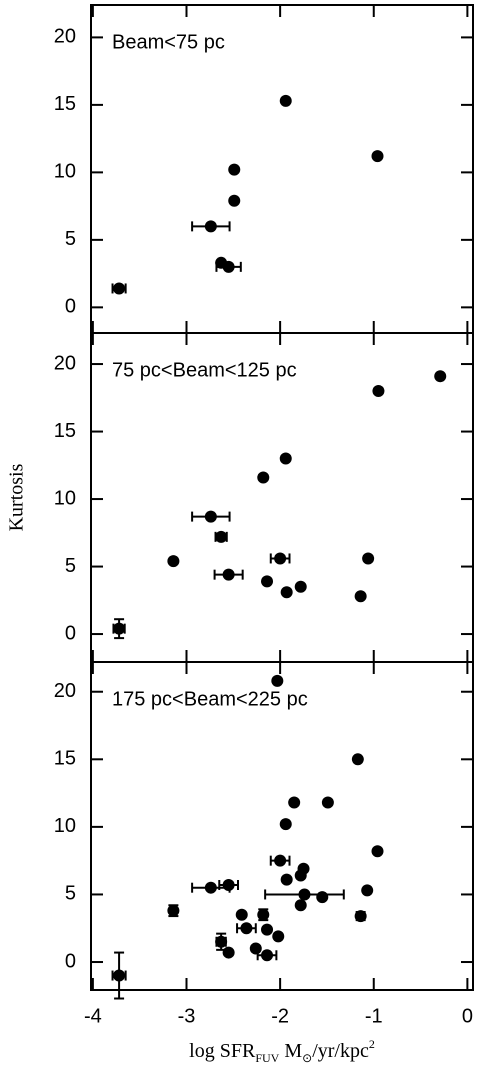  Describe the element at coordinates (374, 1016) in the screenshot. I see `x-tick-label: -1` at that location.